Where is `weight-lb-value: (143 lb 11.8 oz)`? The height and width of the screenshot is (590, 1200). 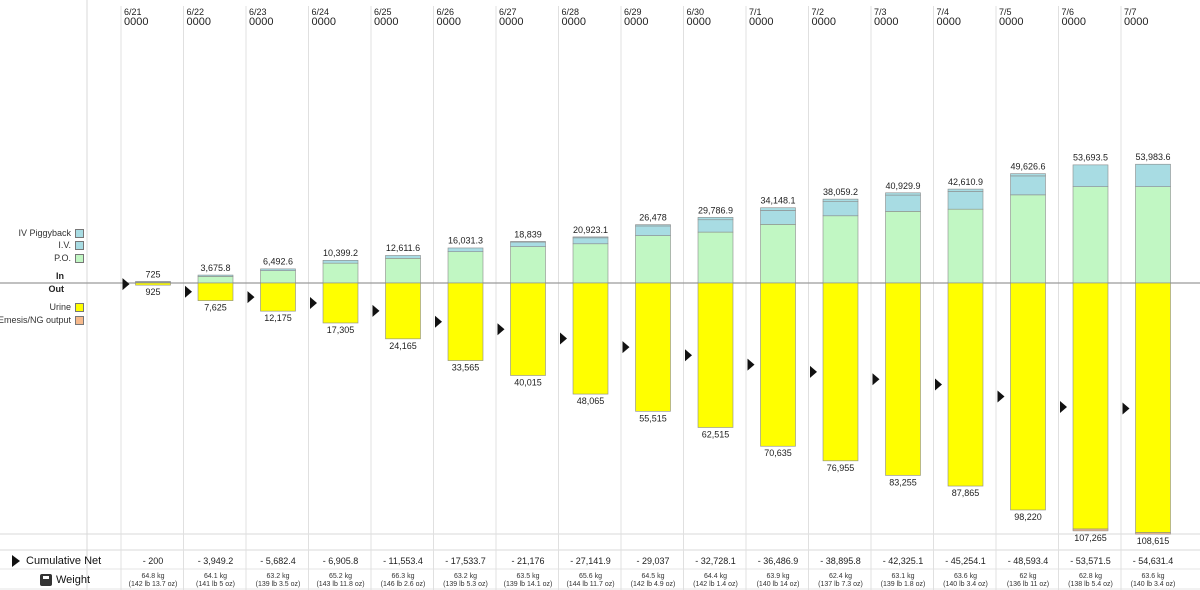
weight-lb-value: (143 lb 11.8 oz) is located at coordinates (340, 584).